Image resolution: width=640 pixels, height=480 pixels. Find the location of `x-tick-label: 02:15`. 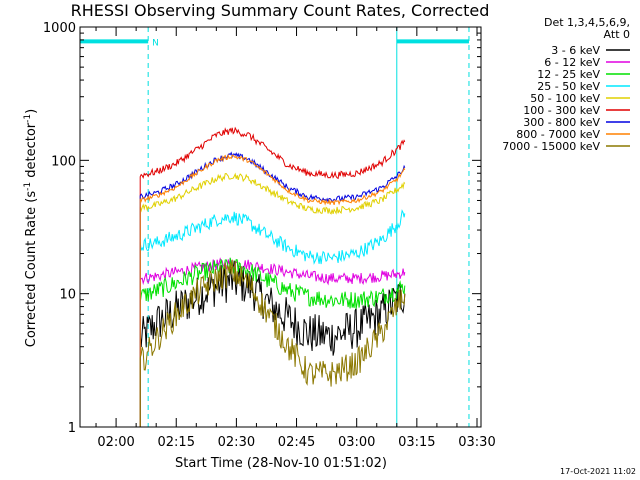

x-tick-label: 02:15 is located at coordinates (176, 442).